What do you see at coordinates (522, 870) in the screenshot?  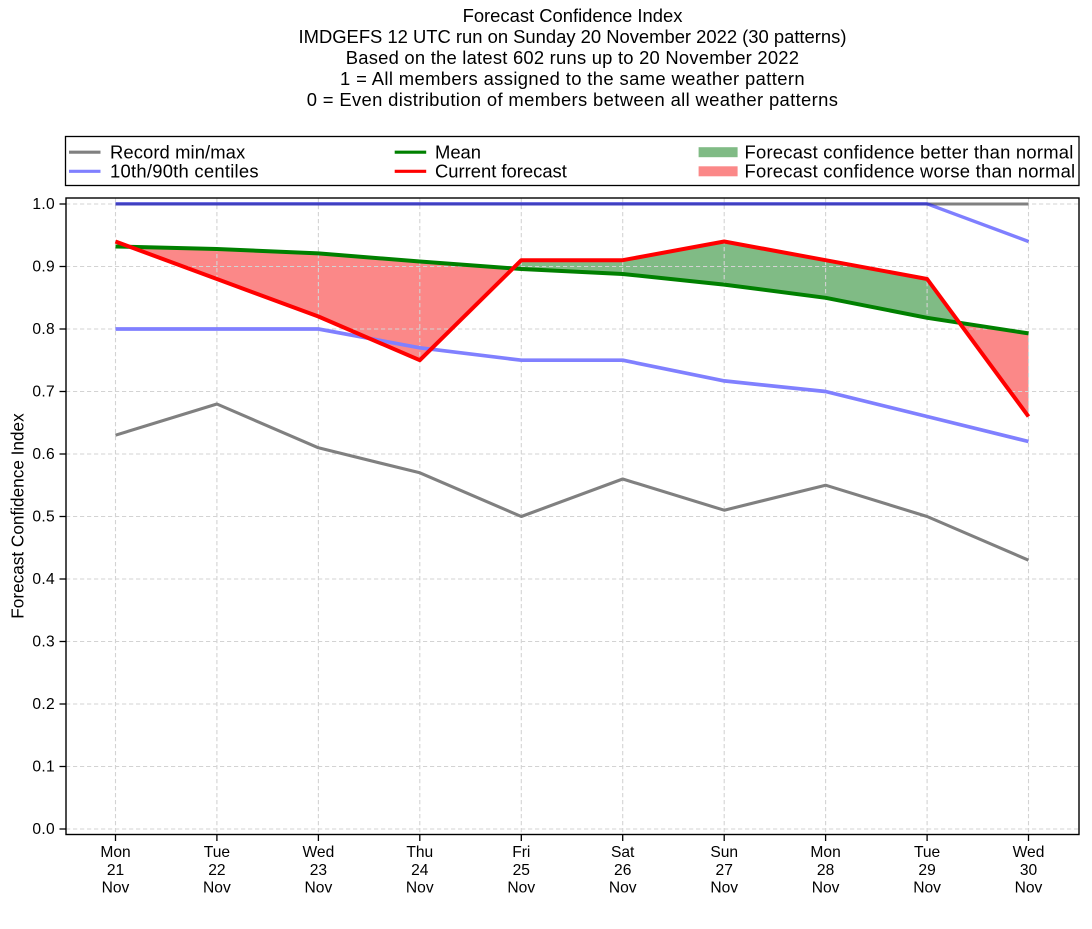 I see `svg-text: 25` at bounding box center [522, 870].